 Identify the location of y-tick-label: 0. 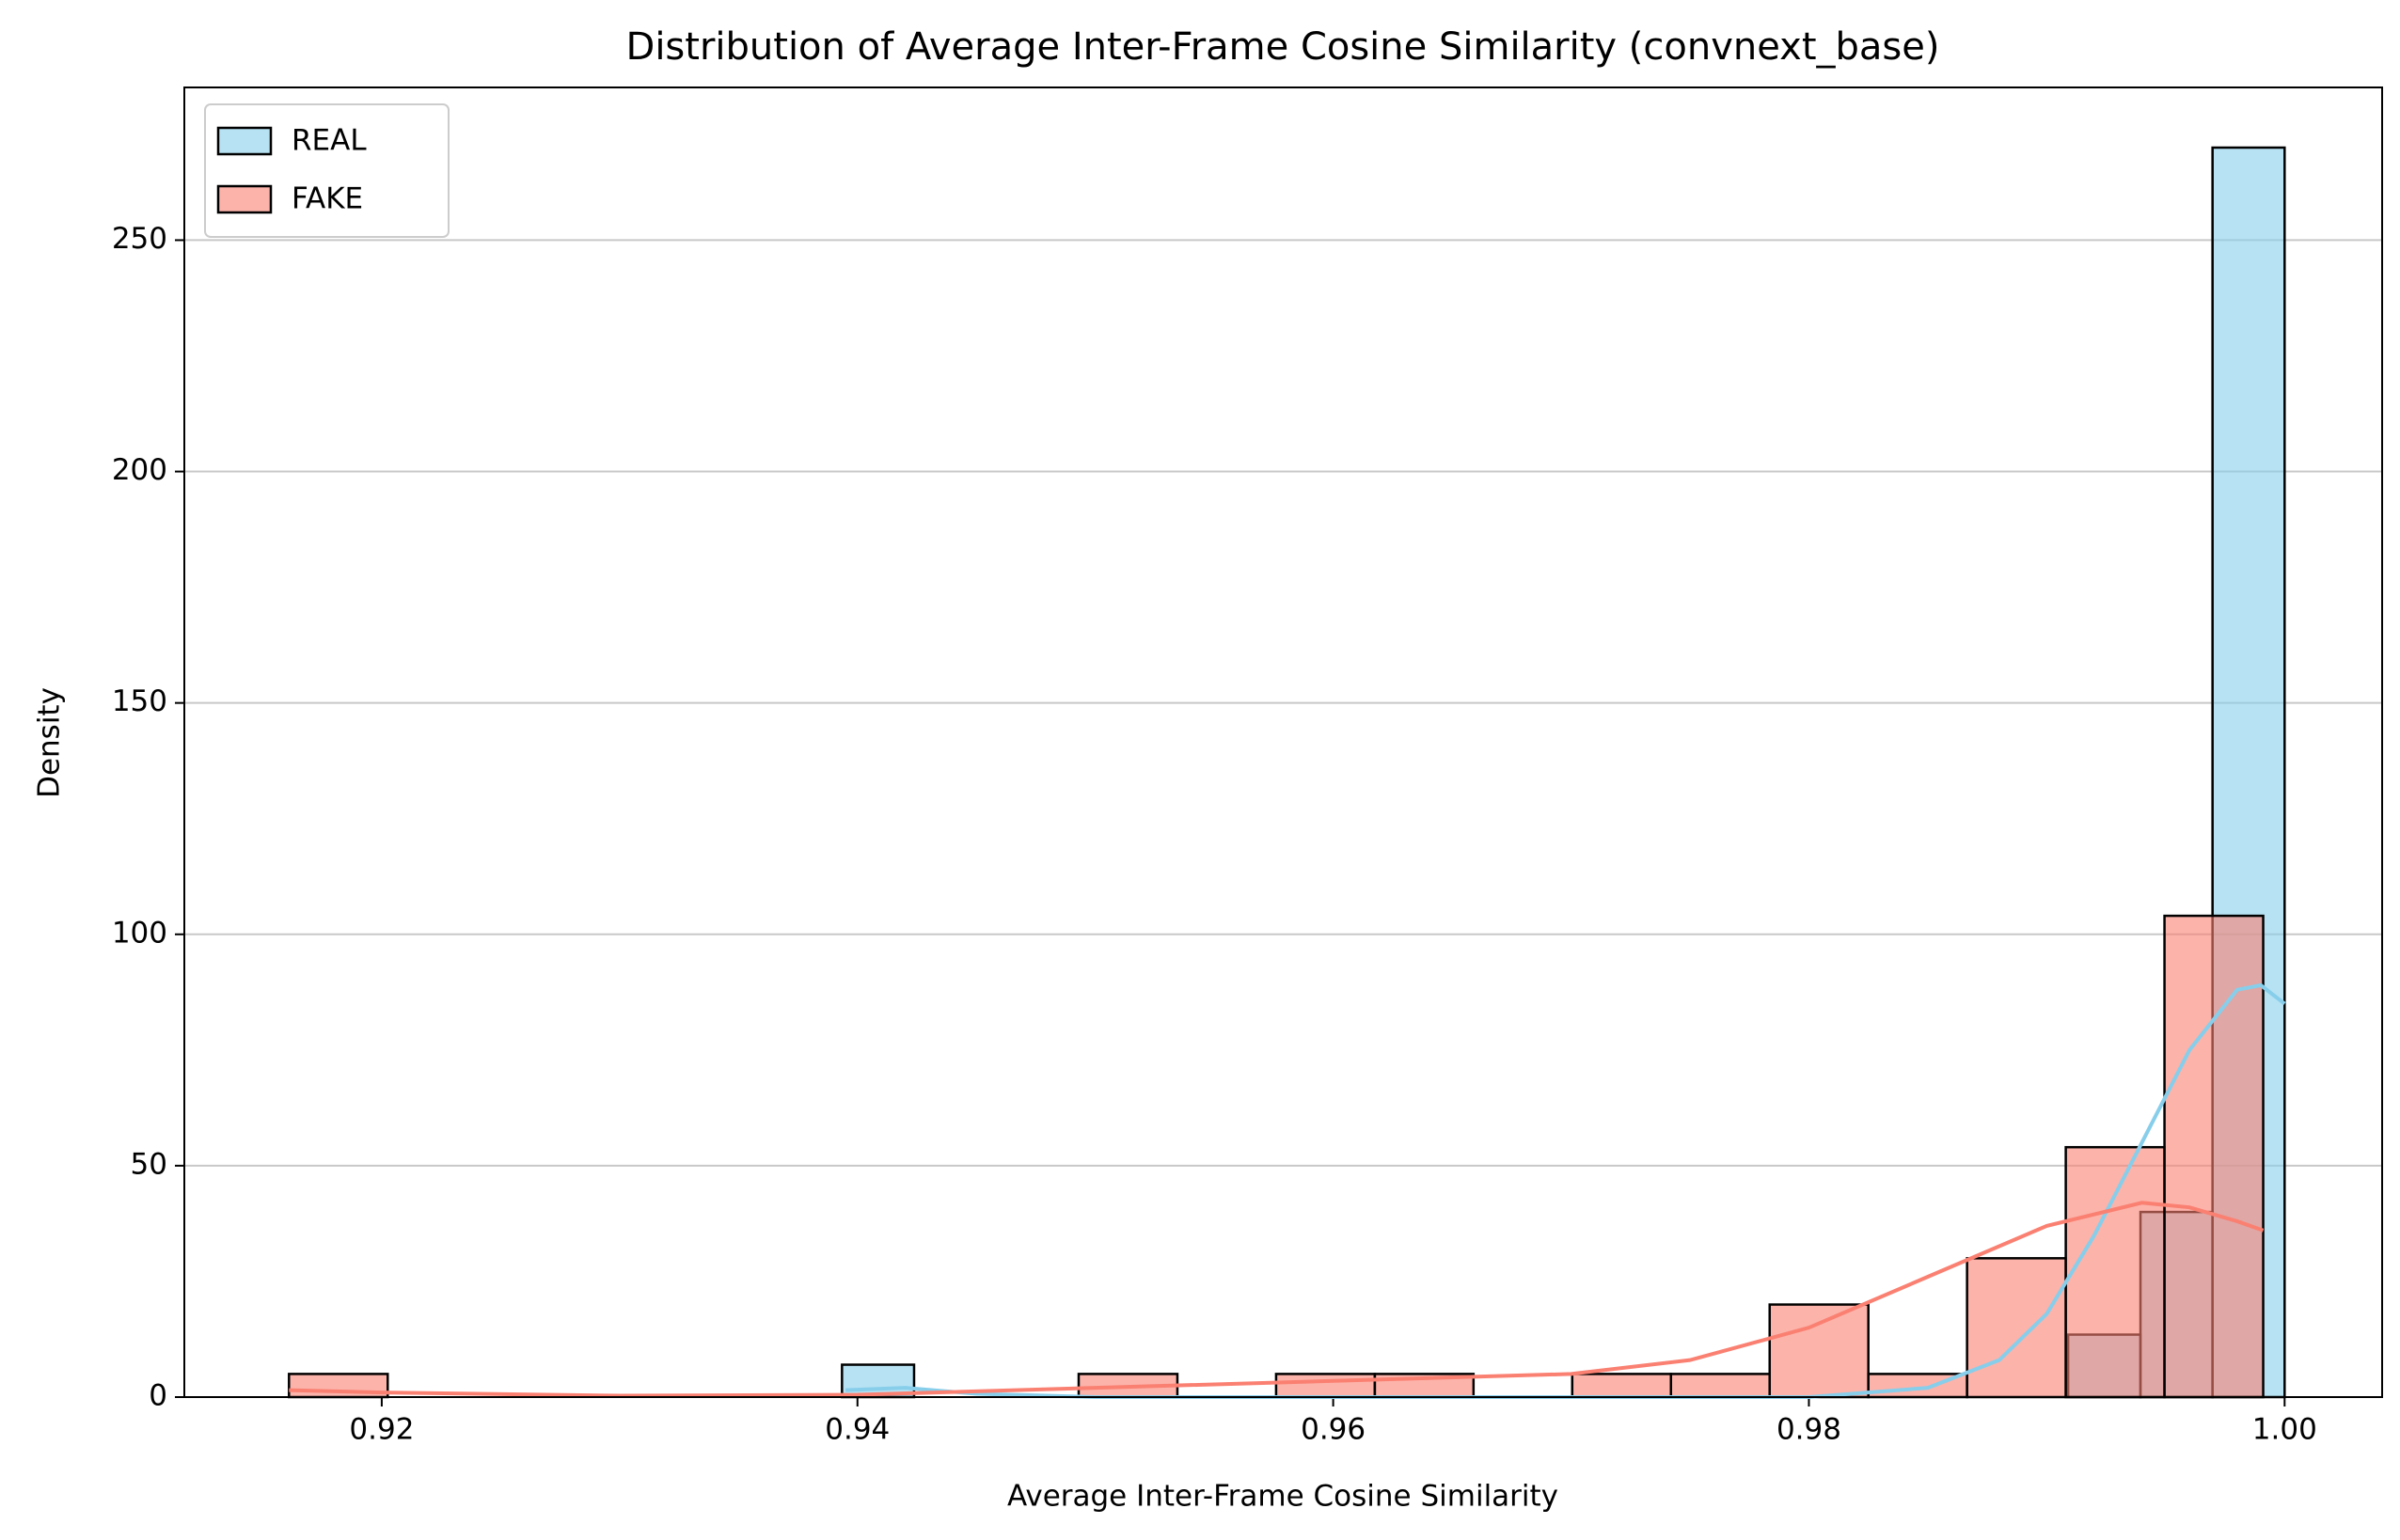
(158, 1396).